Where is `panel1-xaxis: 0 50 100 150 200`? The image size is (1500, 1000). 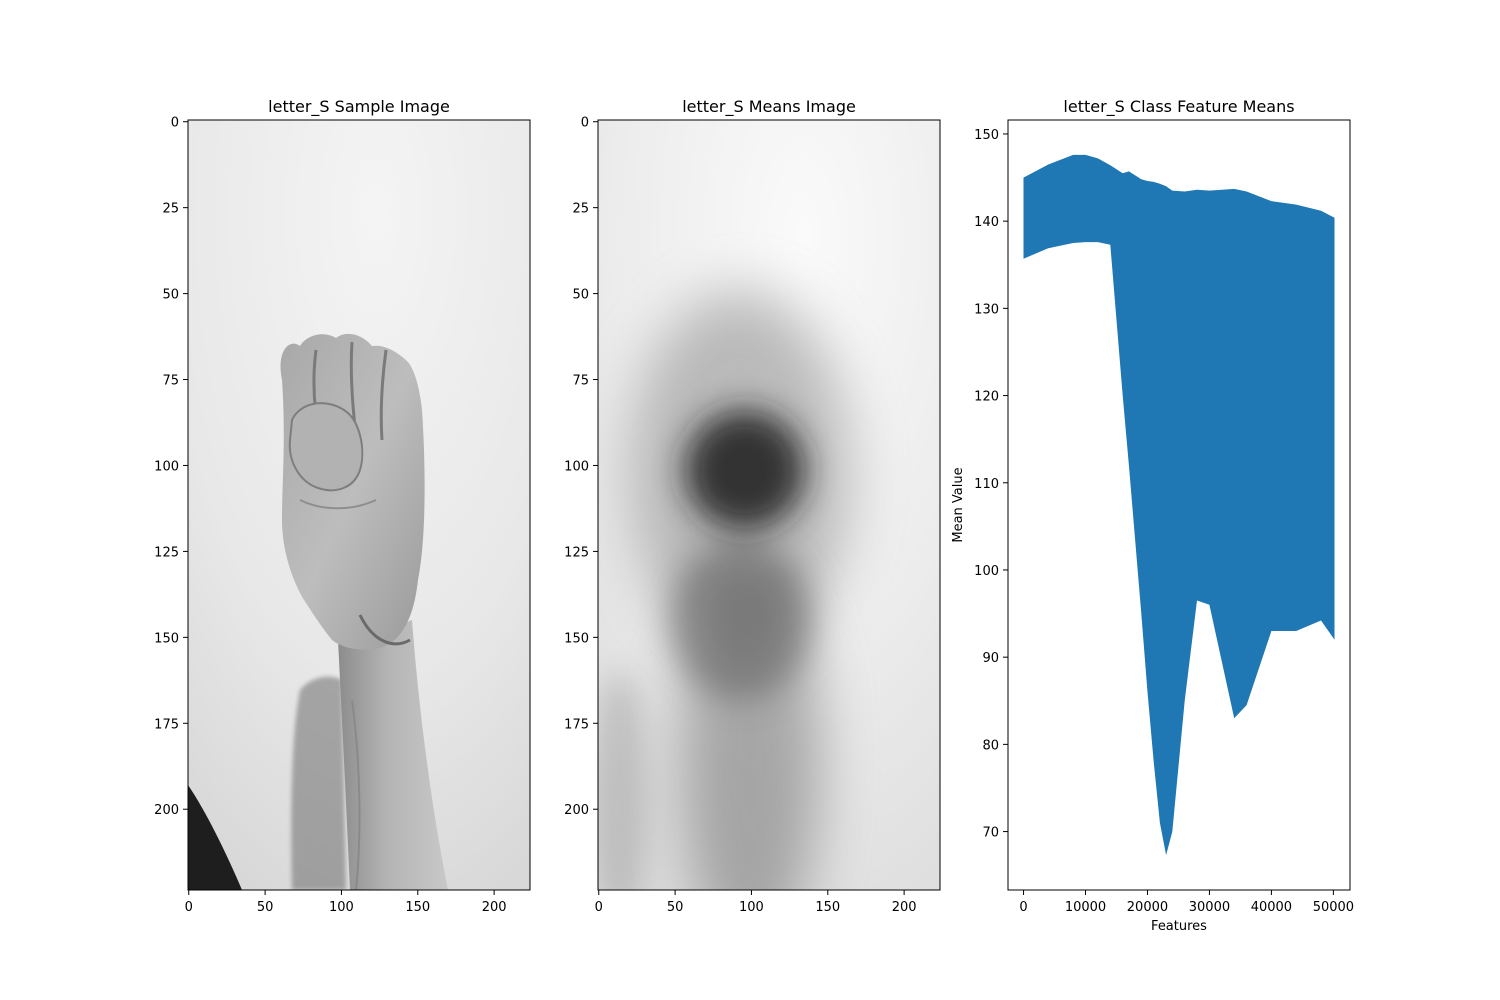 panel1-xaxis: 0 50 100 150 200 is located at coordinates (346, 902).